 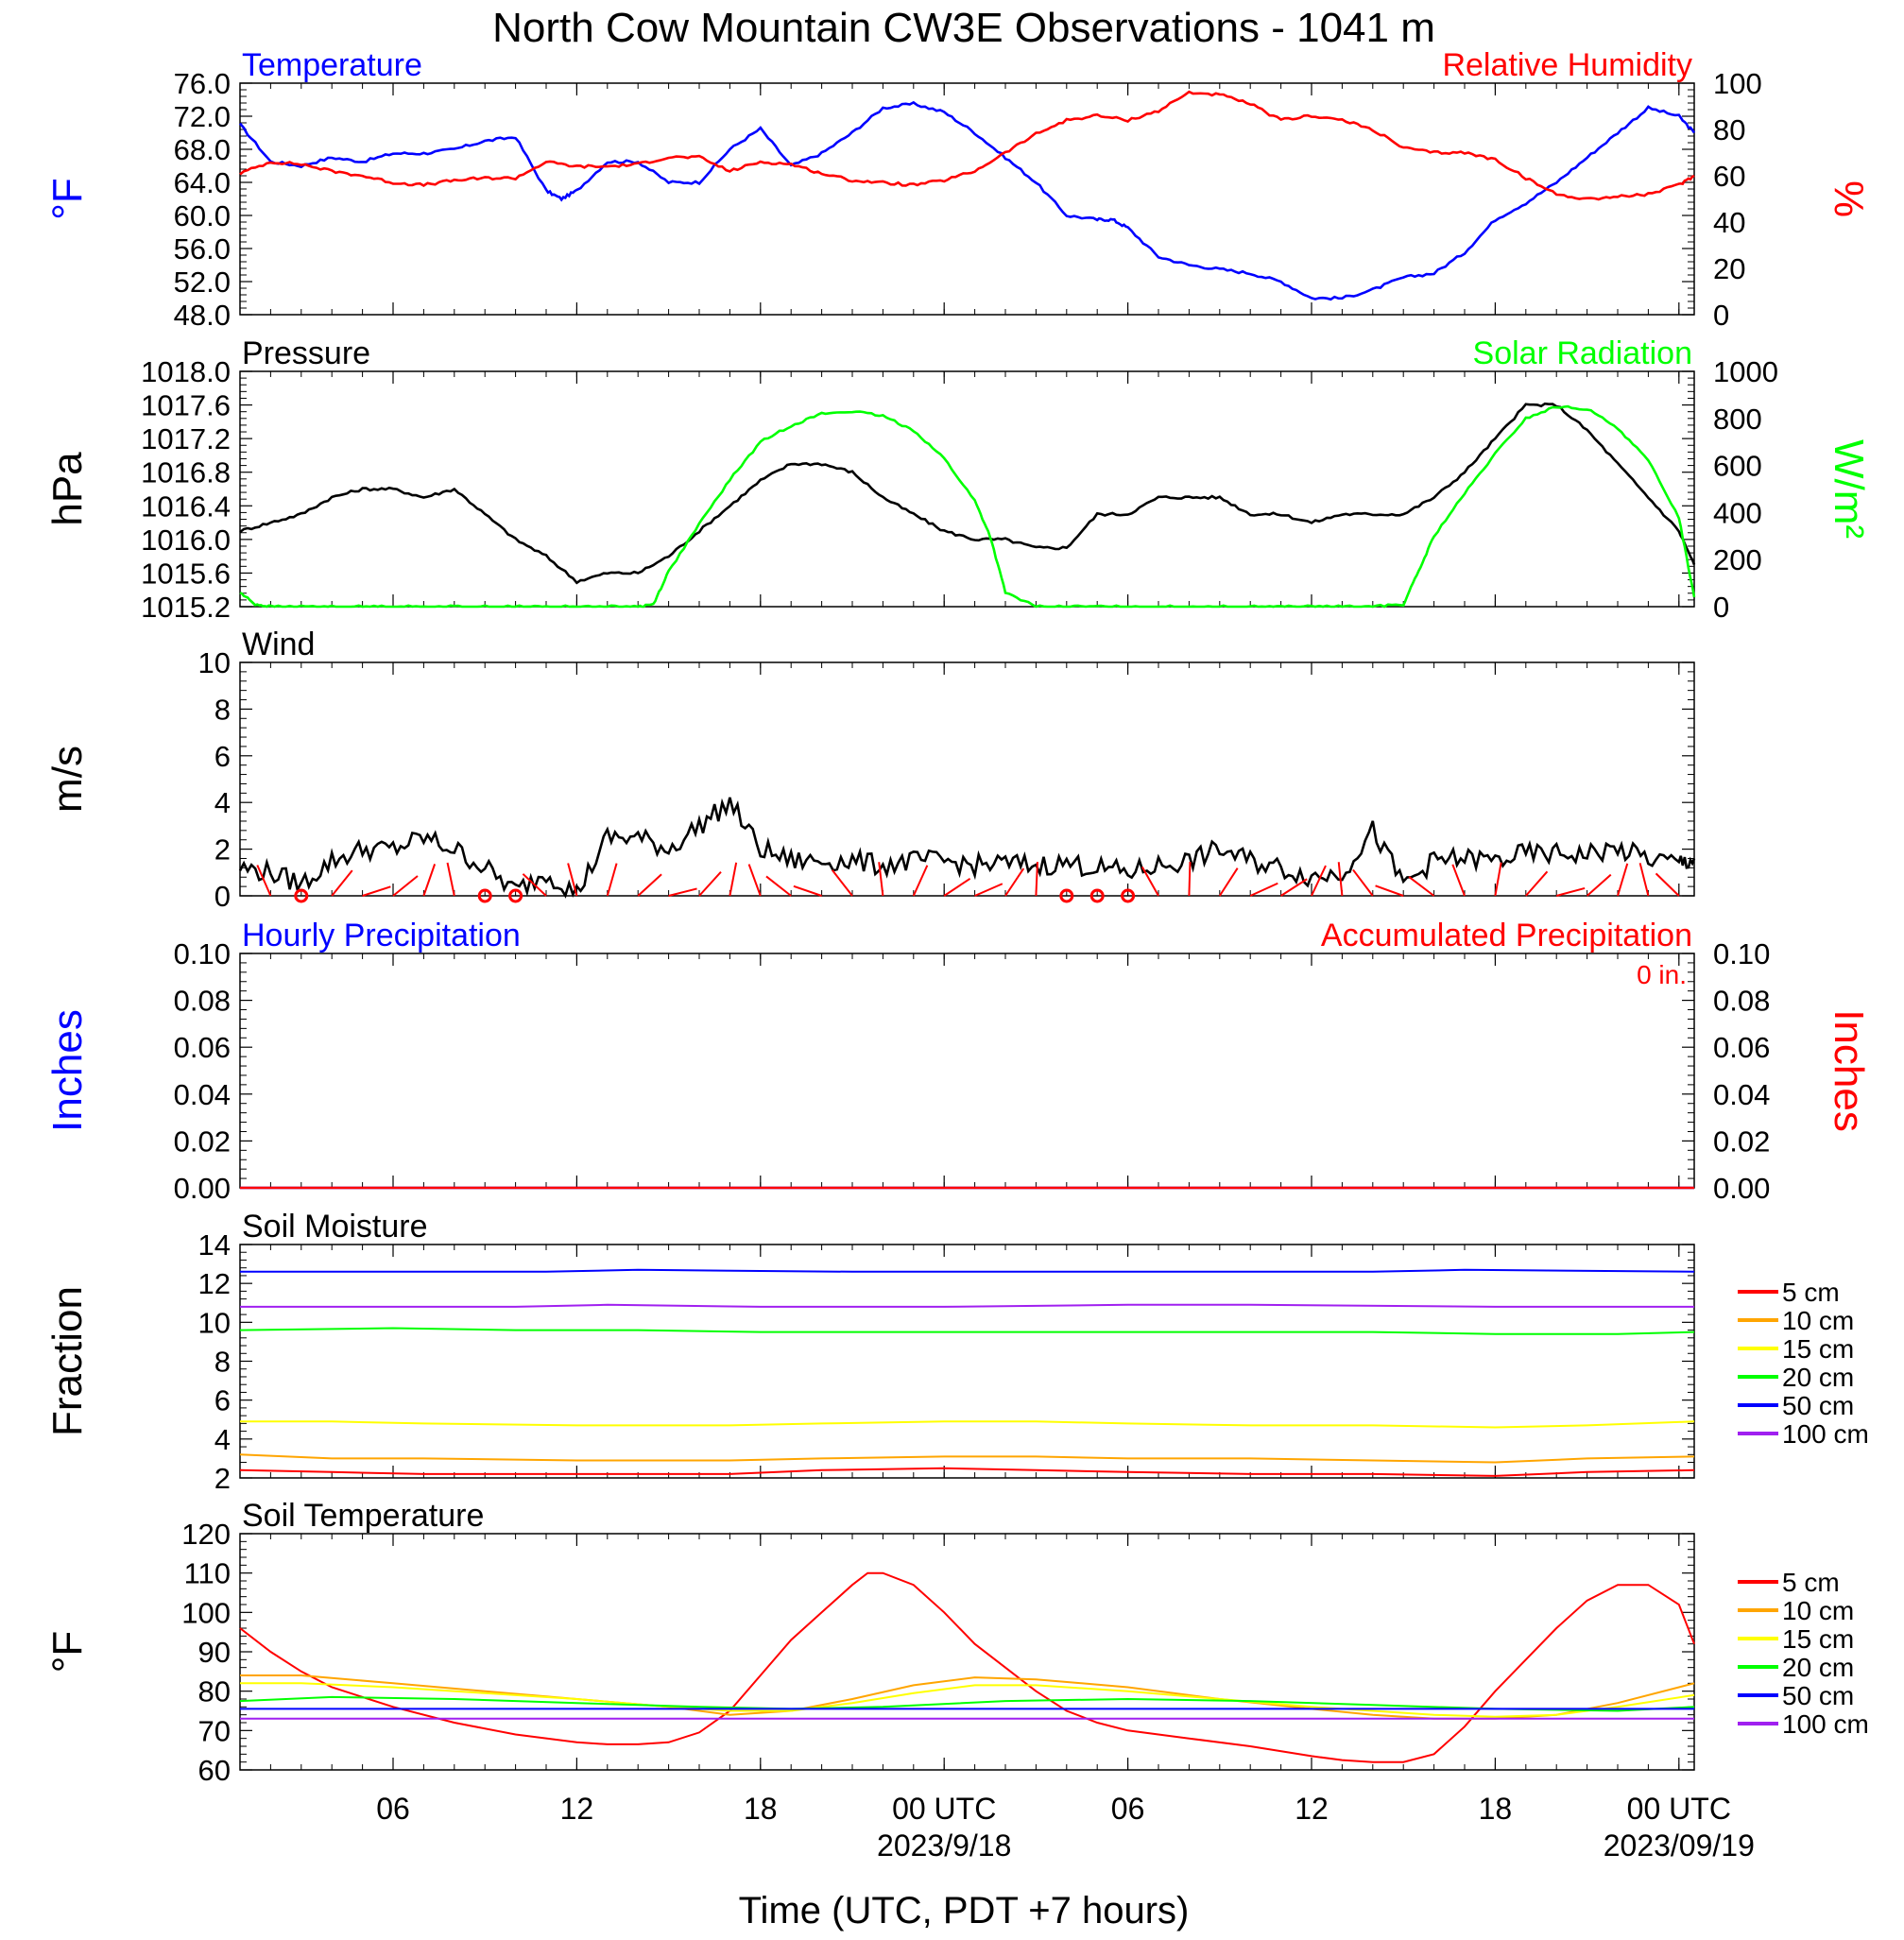 What do you see at coordinates (1680, 1845) in the screenshot?
I see `x-date-label: 2023/09/19` at bounding box center [1680, 1845].